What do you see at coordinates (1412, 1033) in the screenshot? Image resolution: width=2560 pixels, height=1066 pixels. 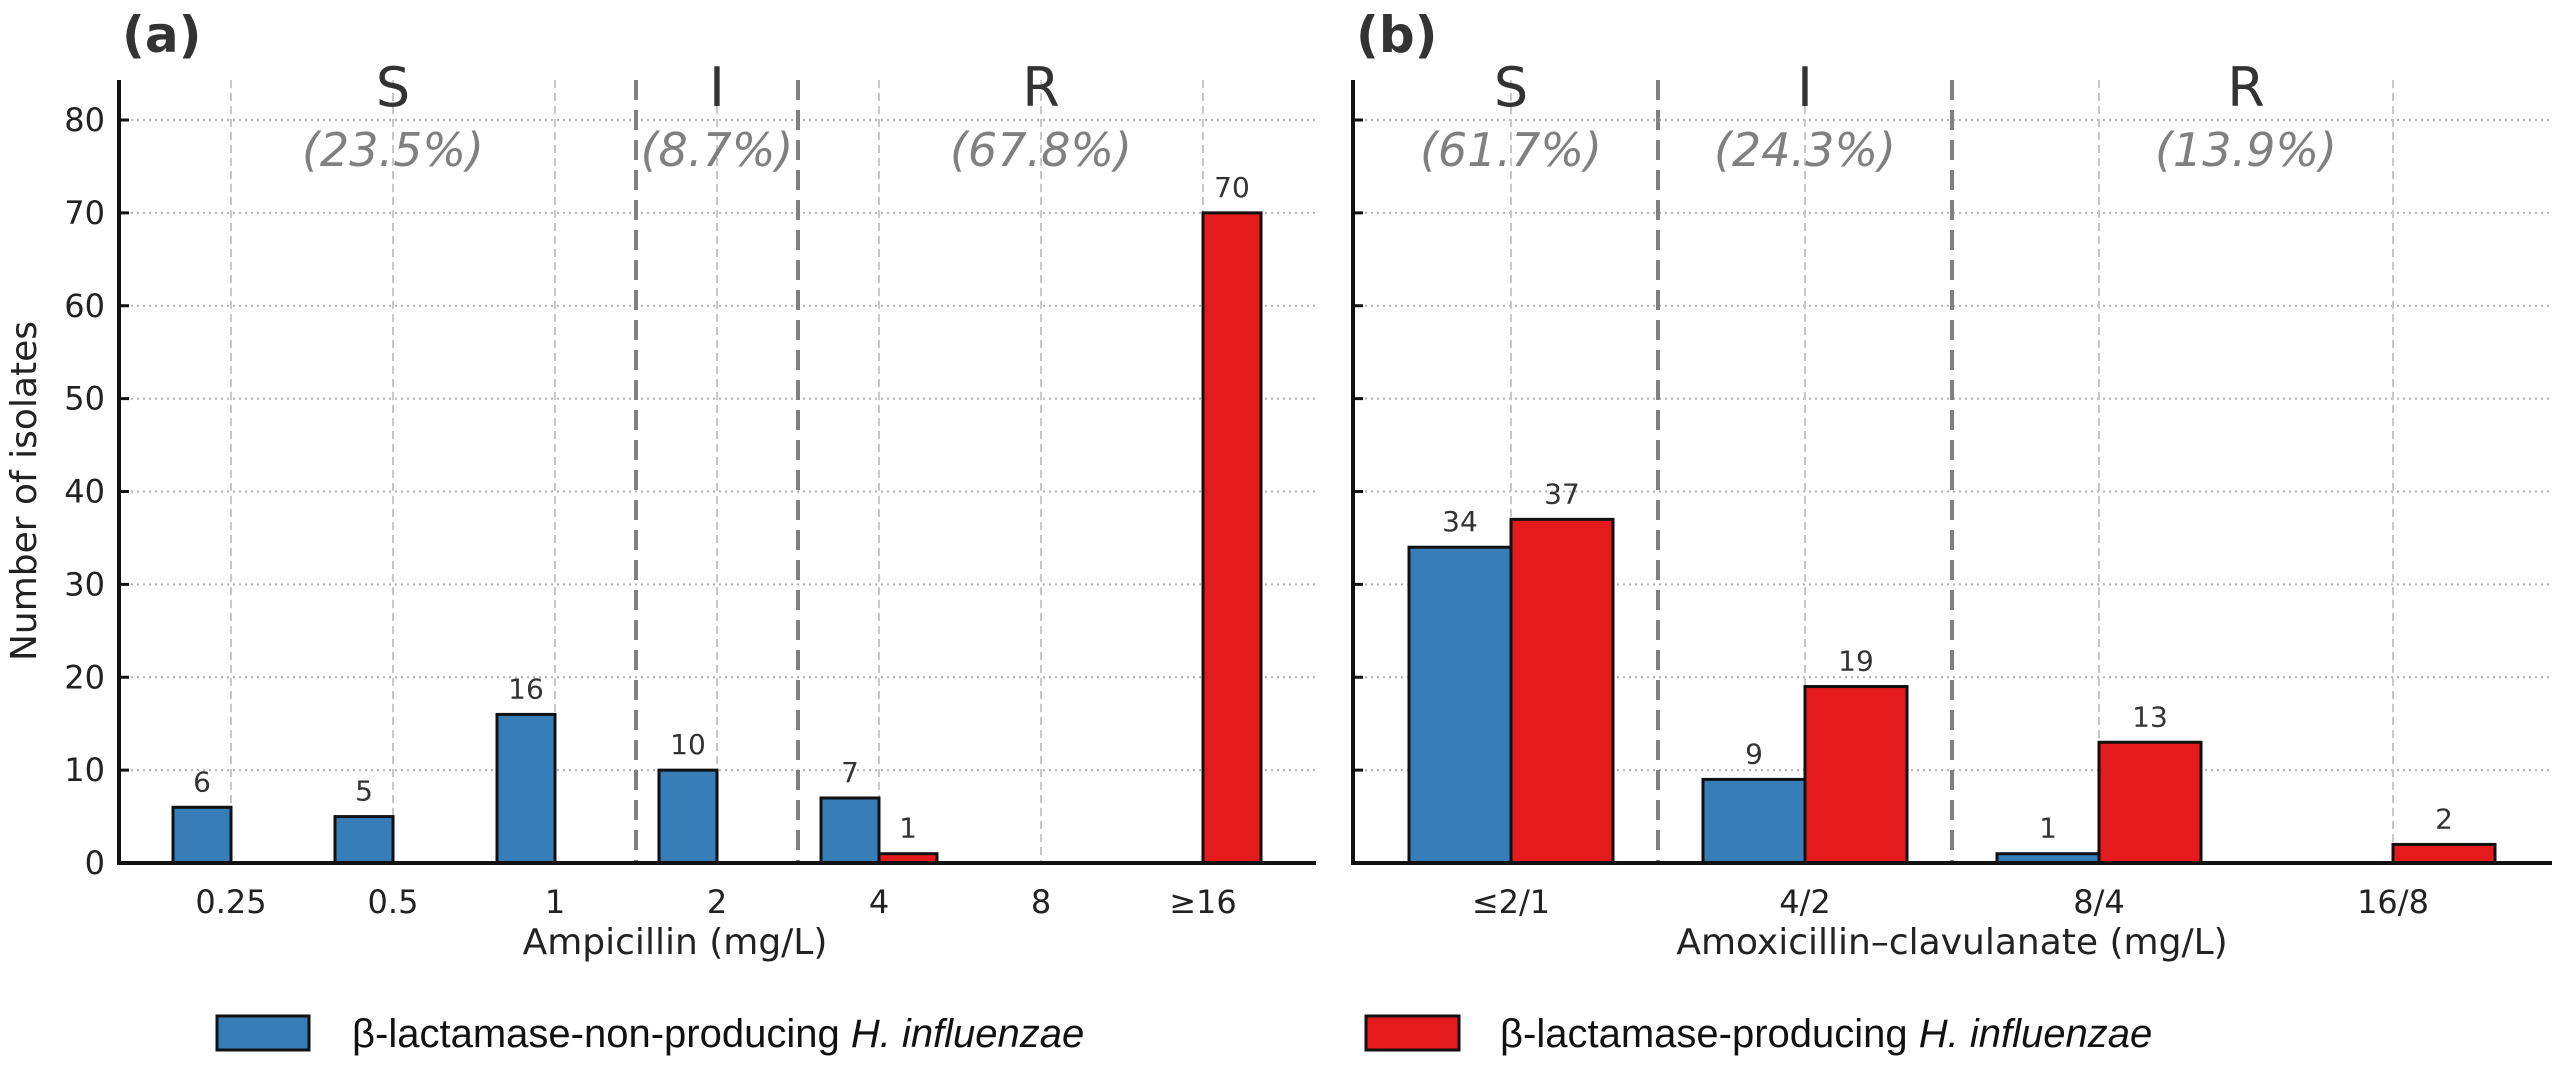 I see `legend-swatch-red` at bounding box center [1412, 1033].